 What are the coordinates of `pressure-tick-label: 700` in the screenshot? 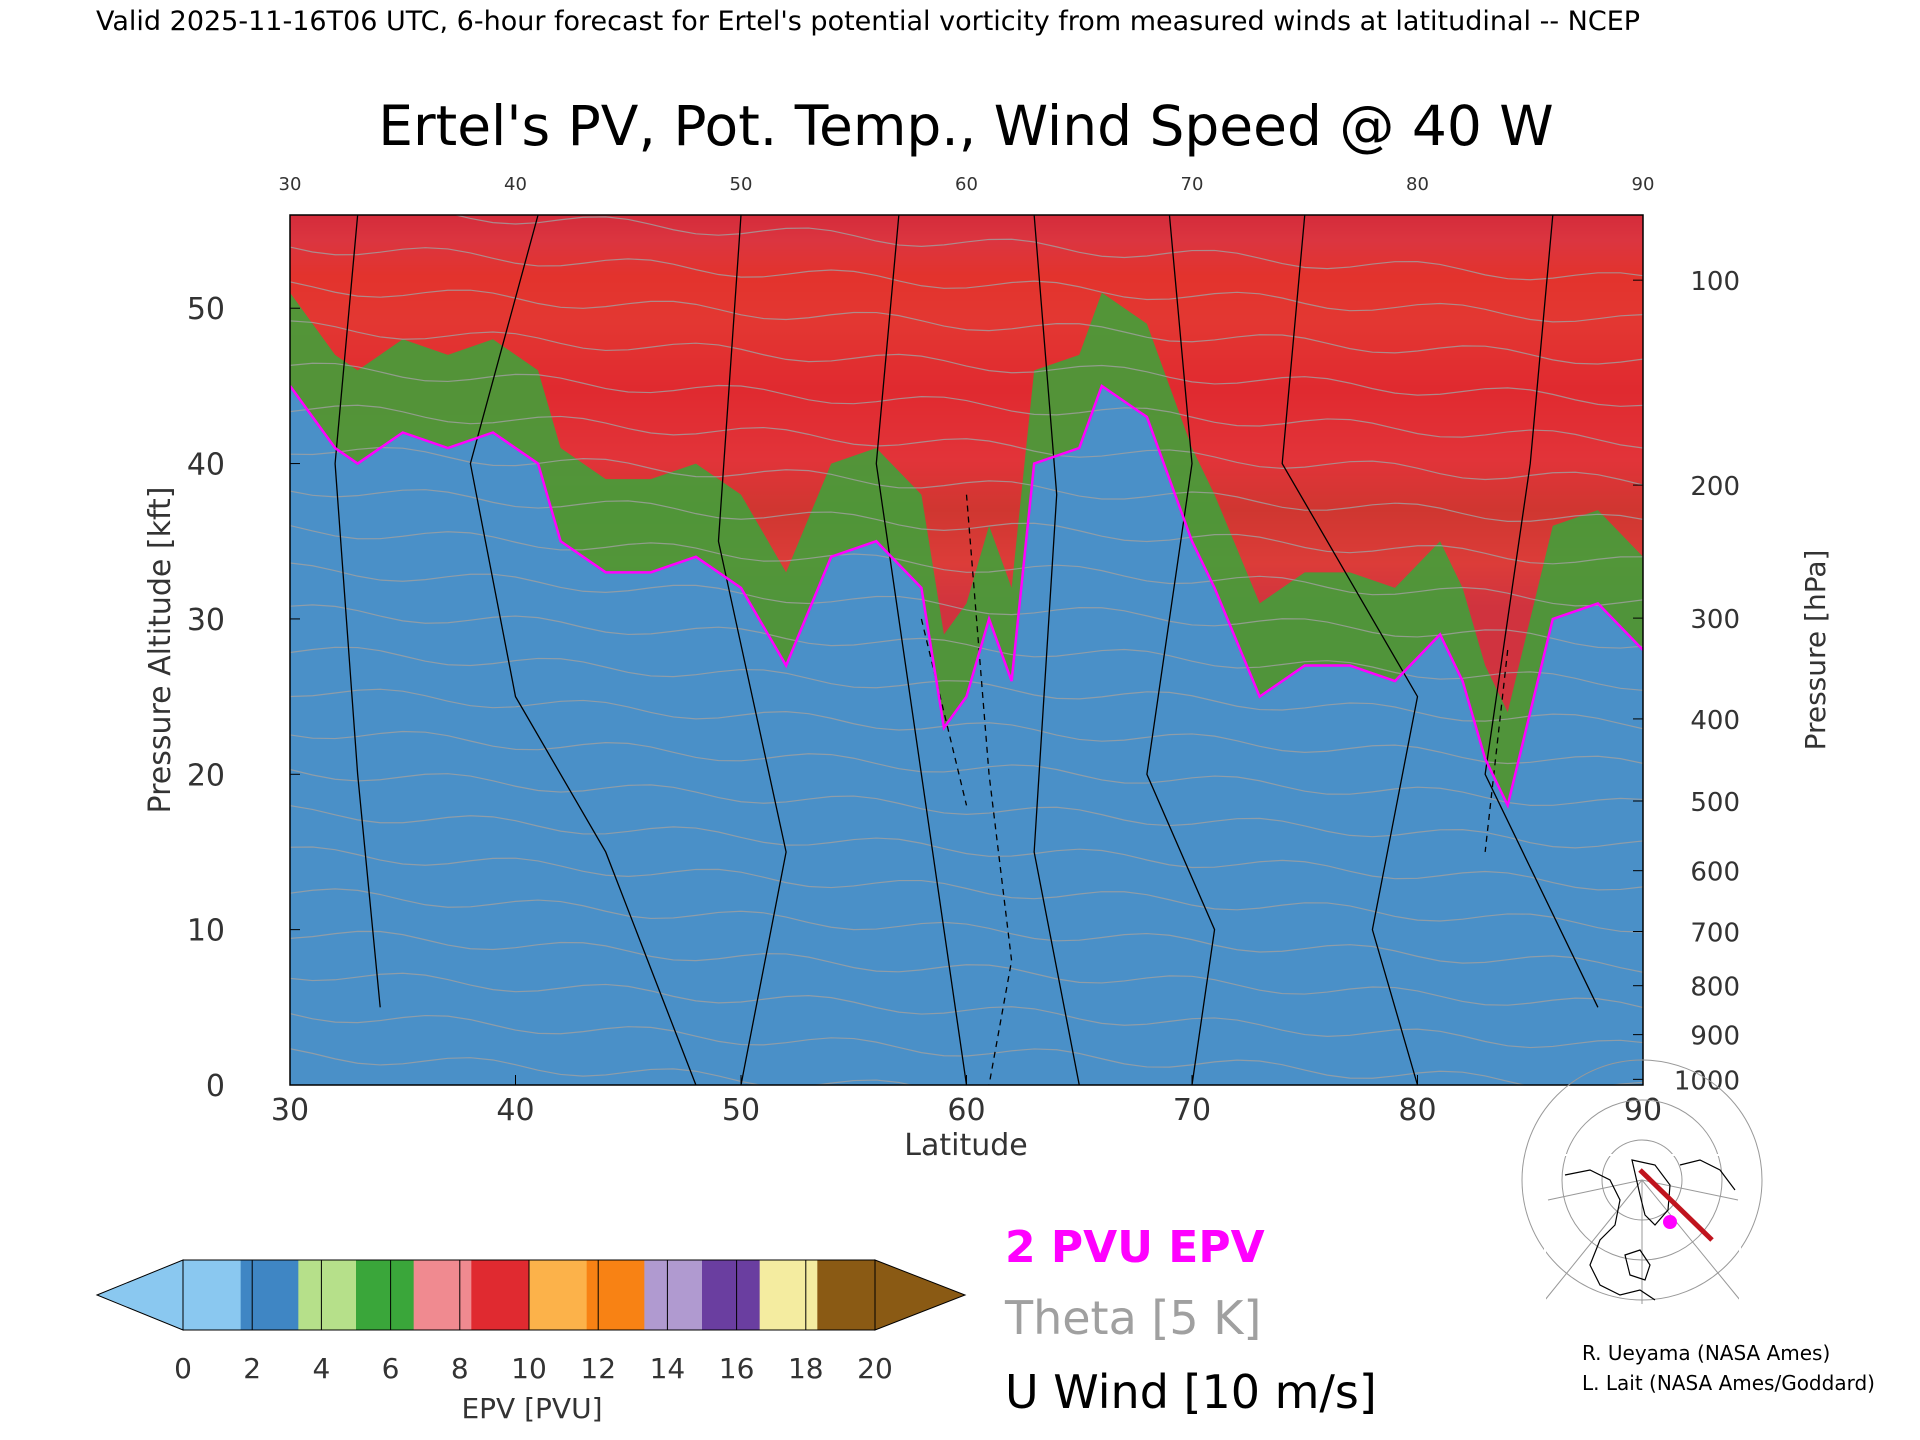 It's located at (1715, 934).